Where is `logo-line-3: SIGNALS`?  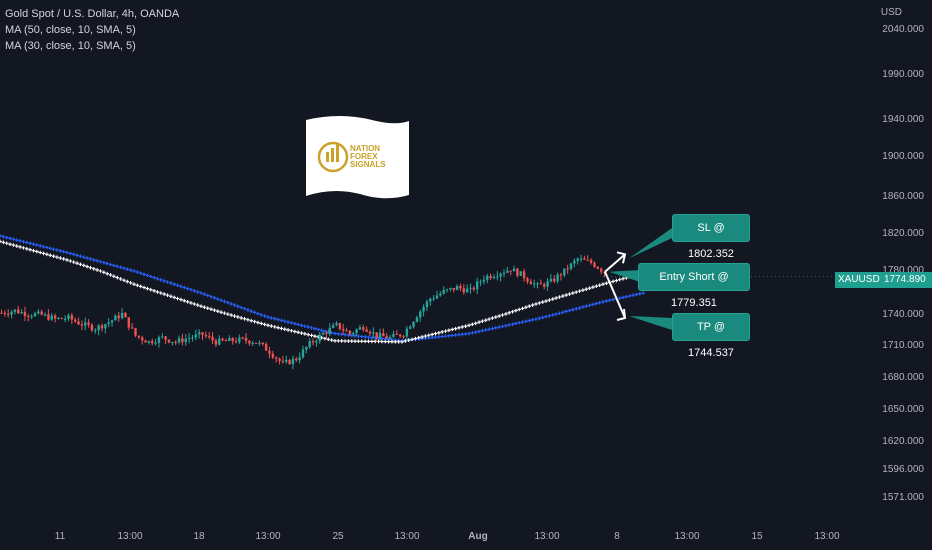
logo-line-3: SIGNALS is located at coordinates (368, 164).